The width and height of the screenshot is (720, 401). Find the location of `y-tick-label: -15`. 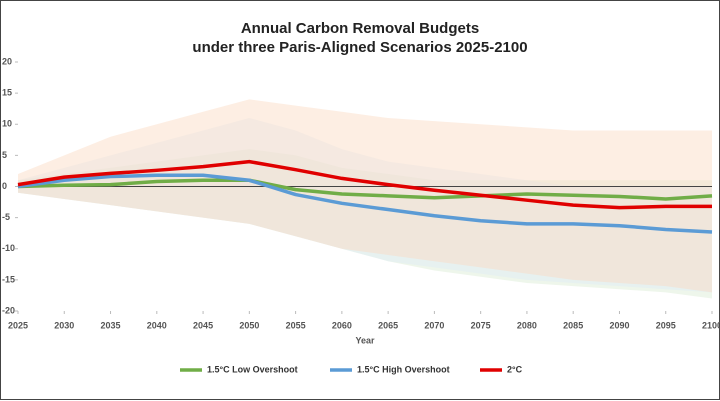

y-tick-label: -15 is located at coordinates (8, 279).